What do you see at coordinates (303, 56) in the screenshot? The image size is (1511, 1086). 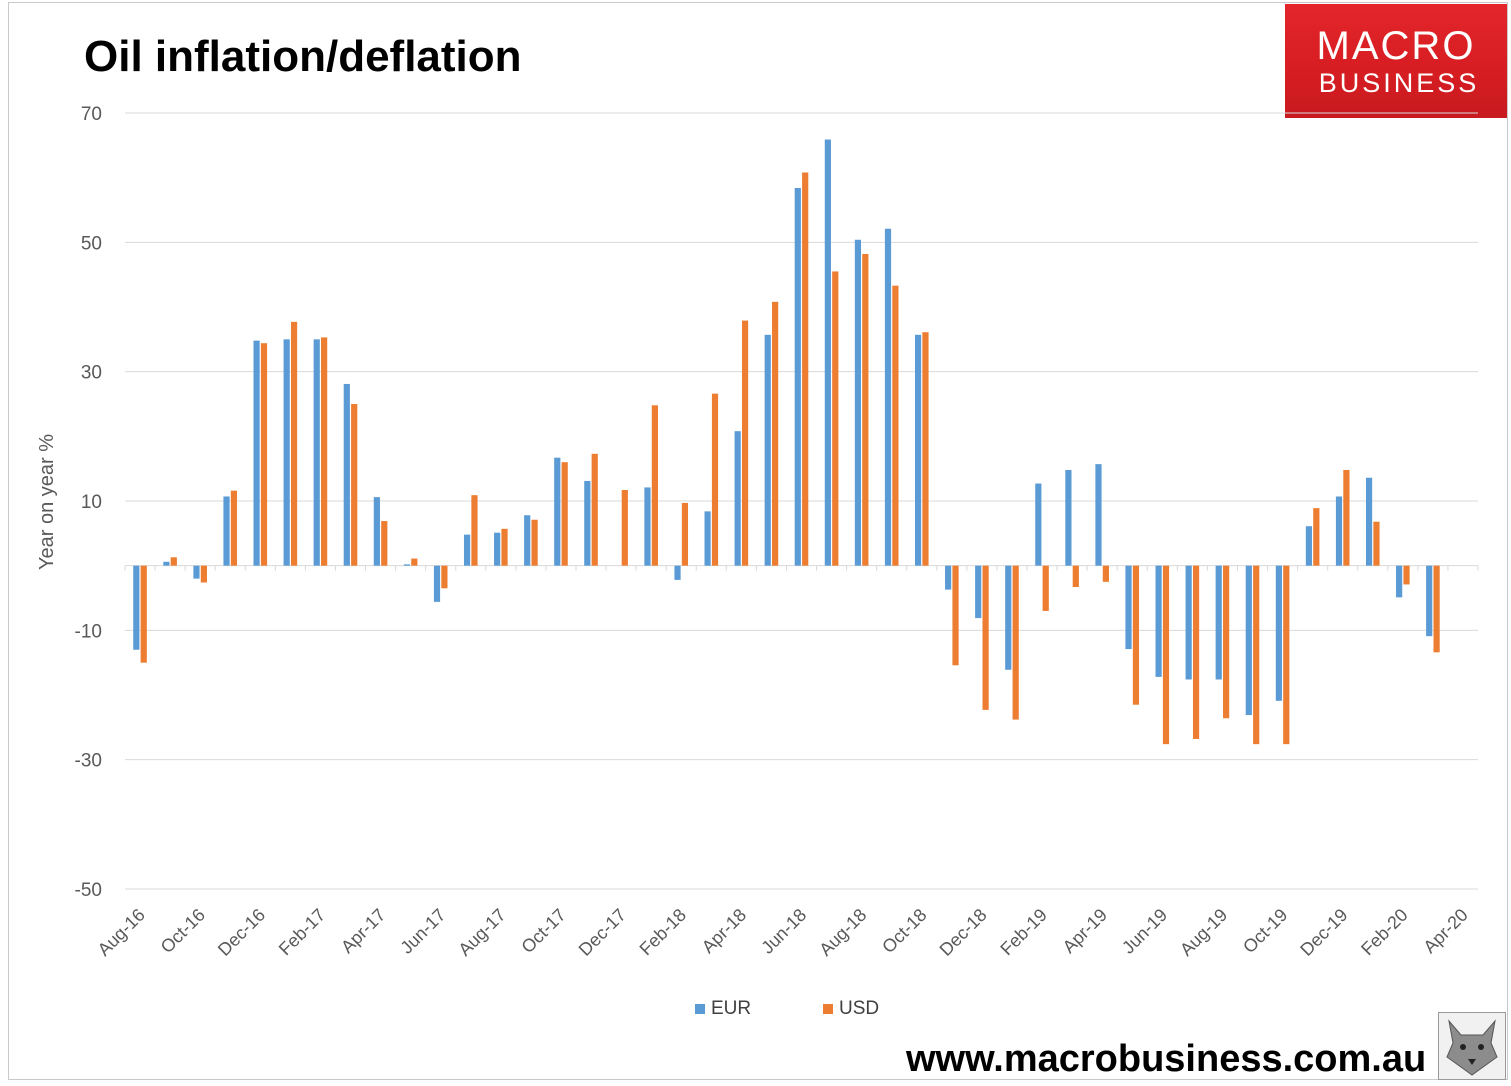 I see `chart-title: Oil inflation/deflation` at bounding box center [303, 56].